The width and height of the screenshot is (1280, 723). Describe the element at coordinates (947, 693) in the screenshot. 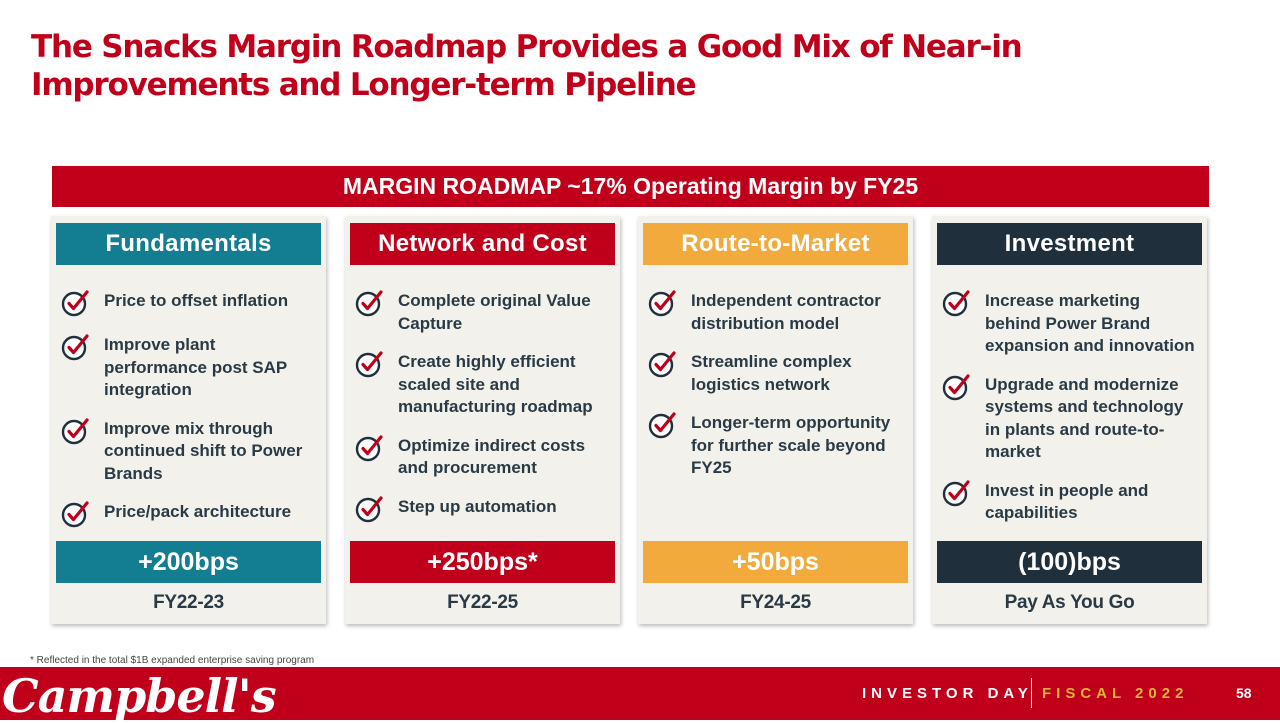

I see `investor-day-label: INVESTOR DAY` at that location.